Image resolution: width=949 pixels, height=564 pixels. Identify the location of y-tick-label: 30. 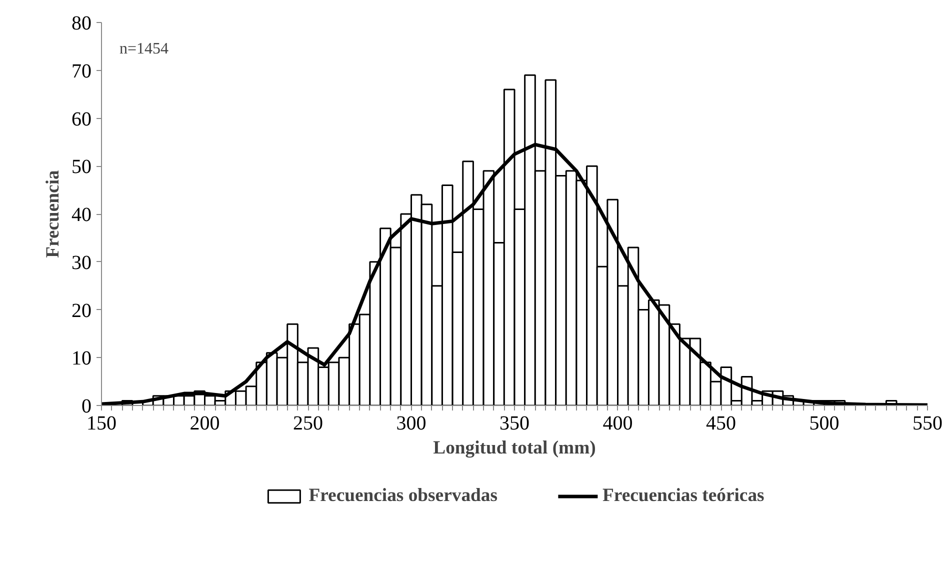
(82, 263).